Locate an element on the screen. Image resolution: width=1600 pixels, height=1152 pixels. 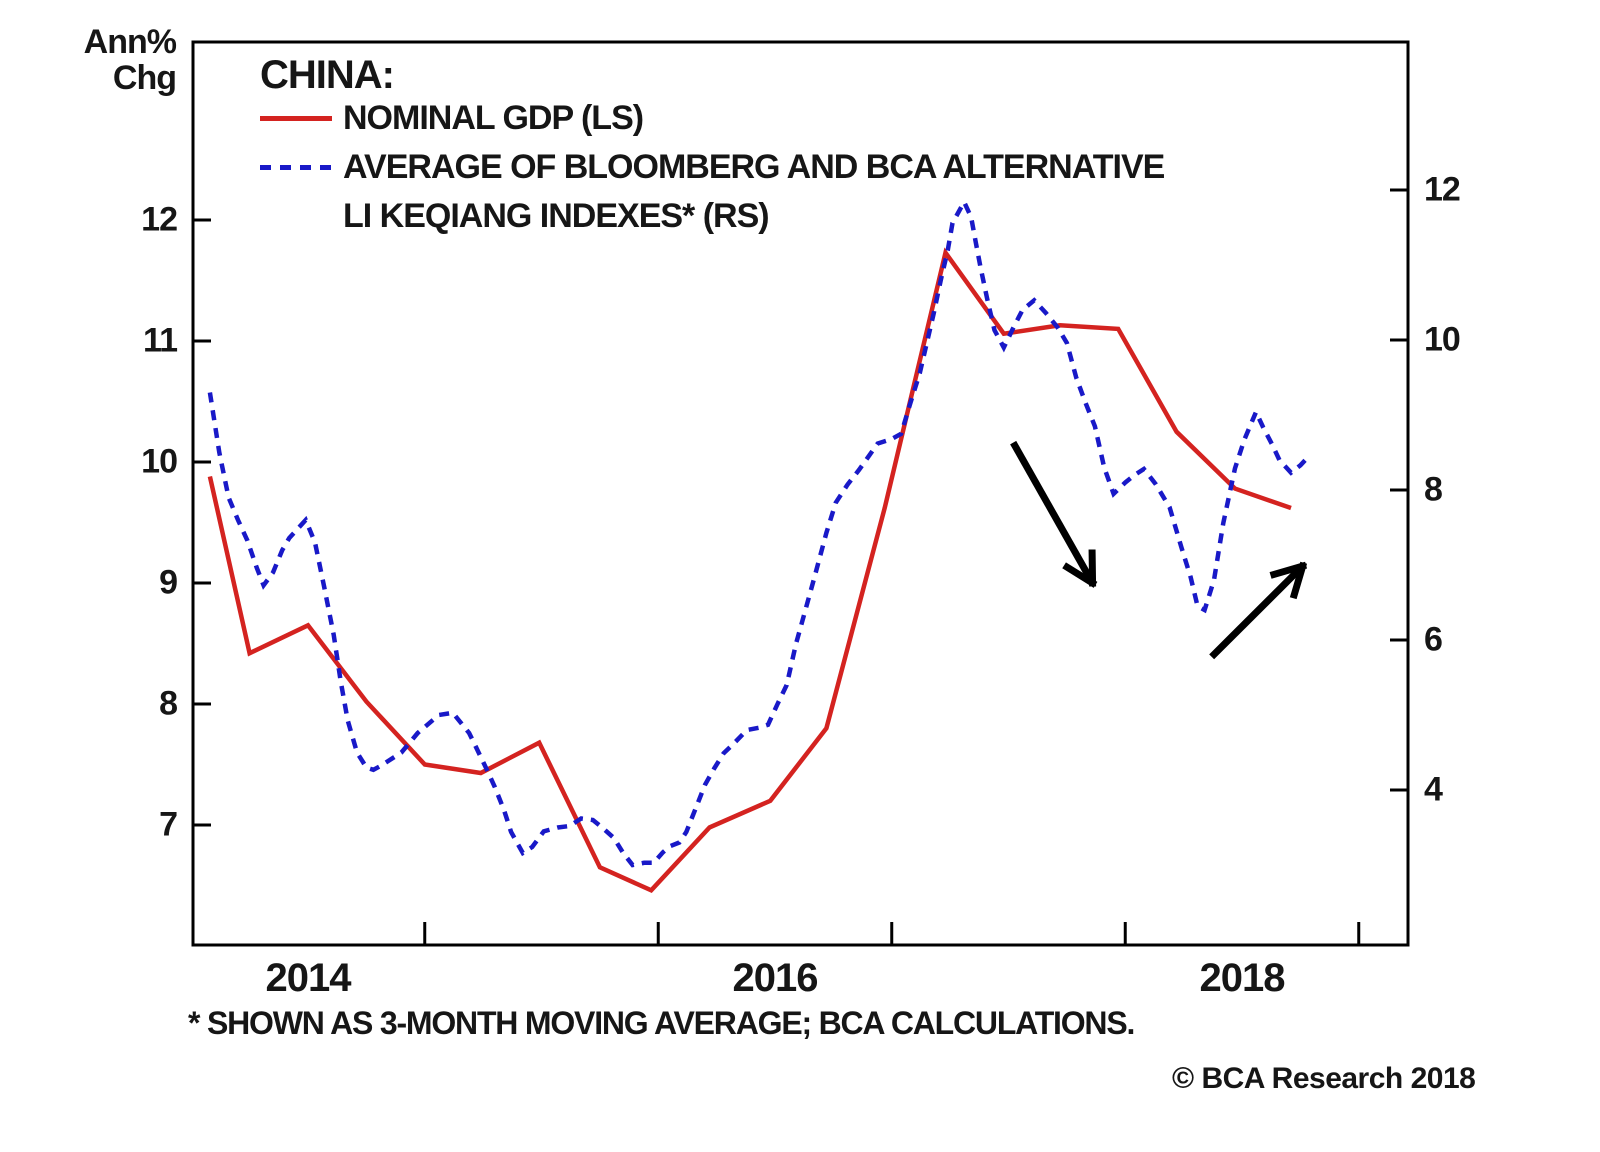
legend-label-lkq-line1: AVERAGE OF BLOOMBERG AND BCA ALTERNATIVE is located at coordinates (754, 167).